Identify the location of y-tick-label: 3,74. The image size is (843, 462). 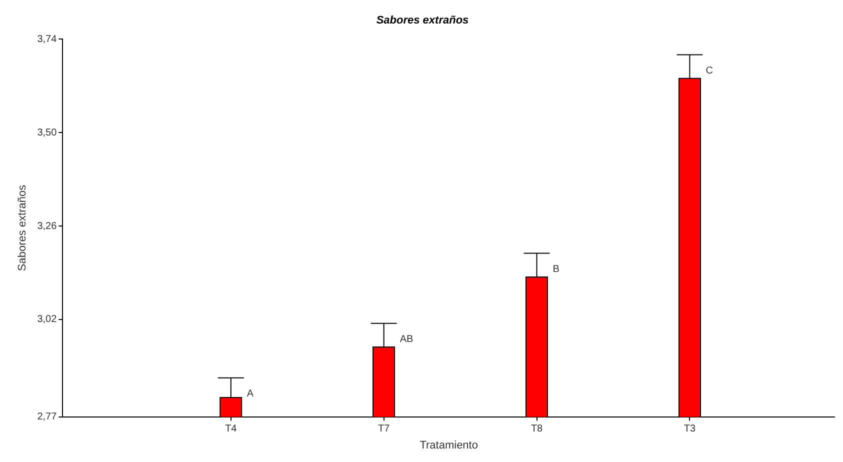
(47, 39).